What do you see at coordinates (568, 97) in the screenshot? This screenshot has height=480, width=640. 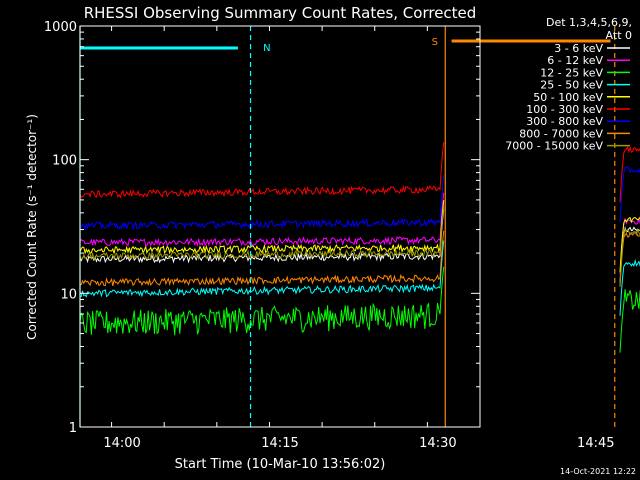 I see `legend-label-5: 50 - 100 keV` at bounding box center [568, 97].